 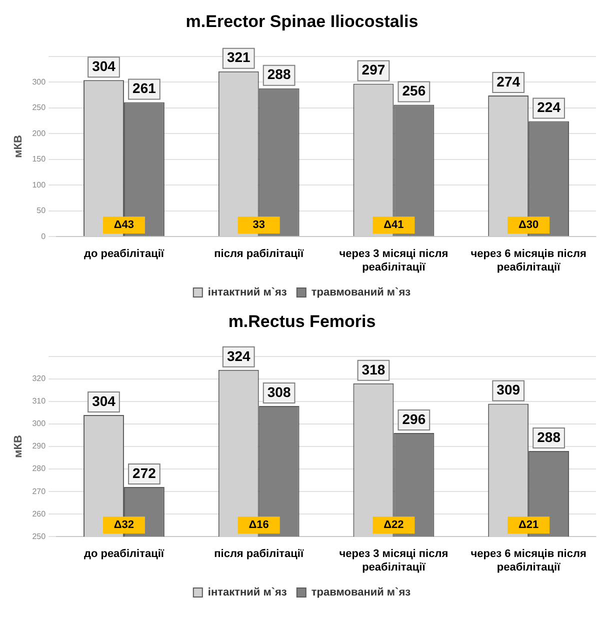 What do you see at coordinates (39, 379) in the screenshot?
I see `y-tick-label: 320` at bounding box center [39, 379].